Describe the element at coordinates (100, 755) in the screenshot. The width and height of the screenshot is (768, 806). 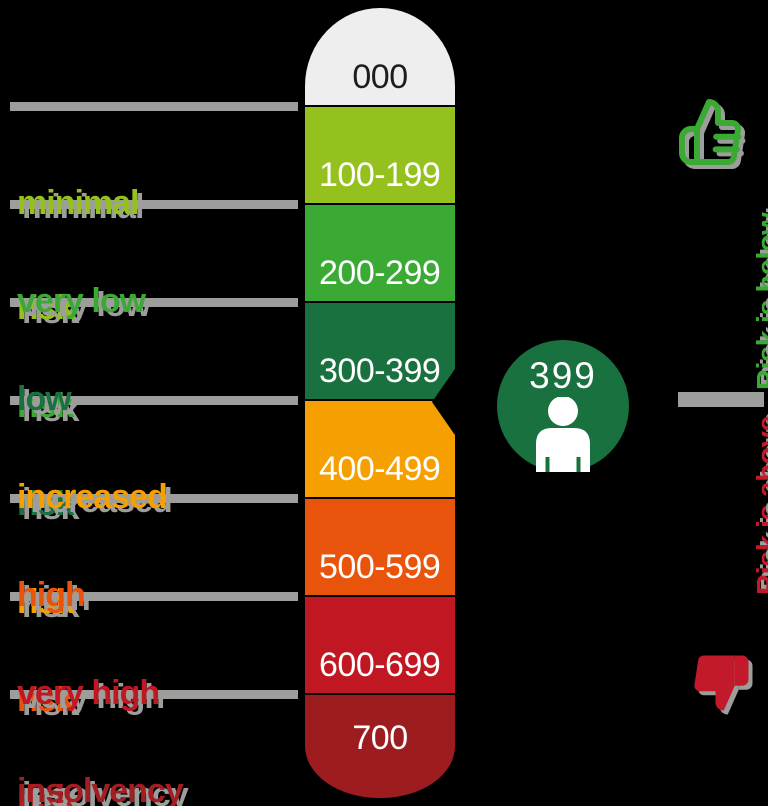
I see `risk-level-label-insolvency: insolvency` at that location.